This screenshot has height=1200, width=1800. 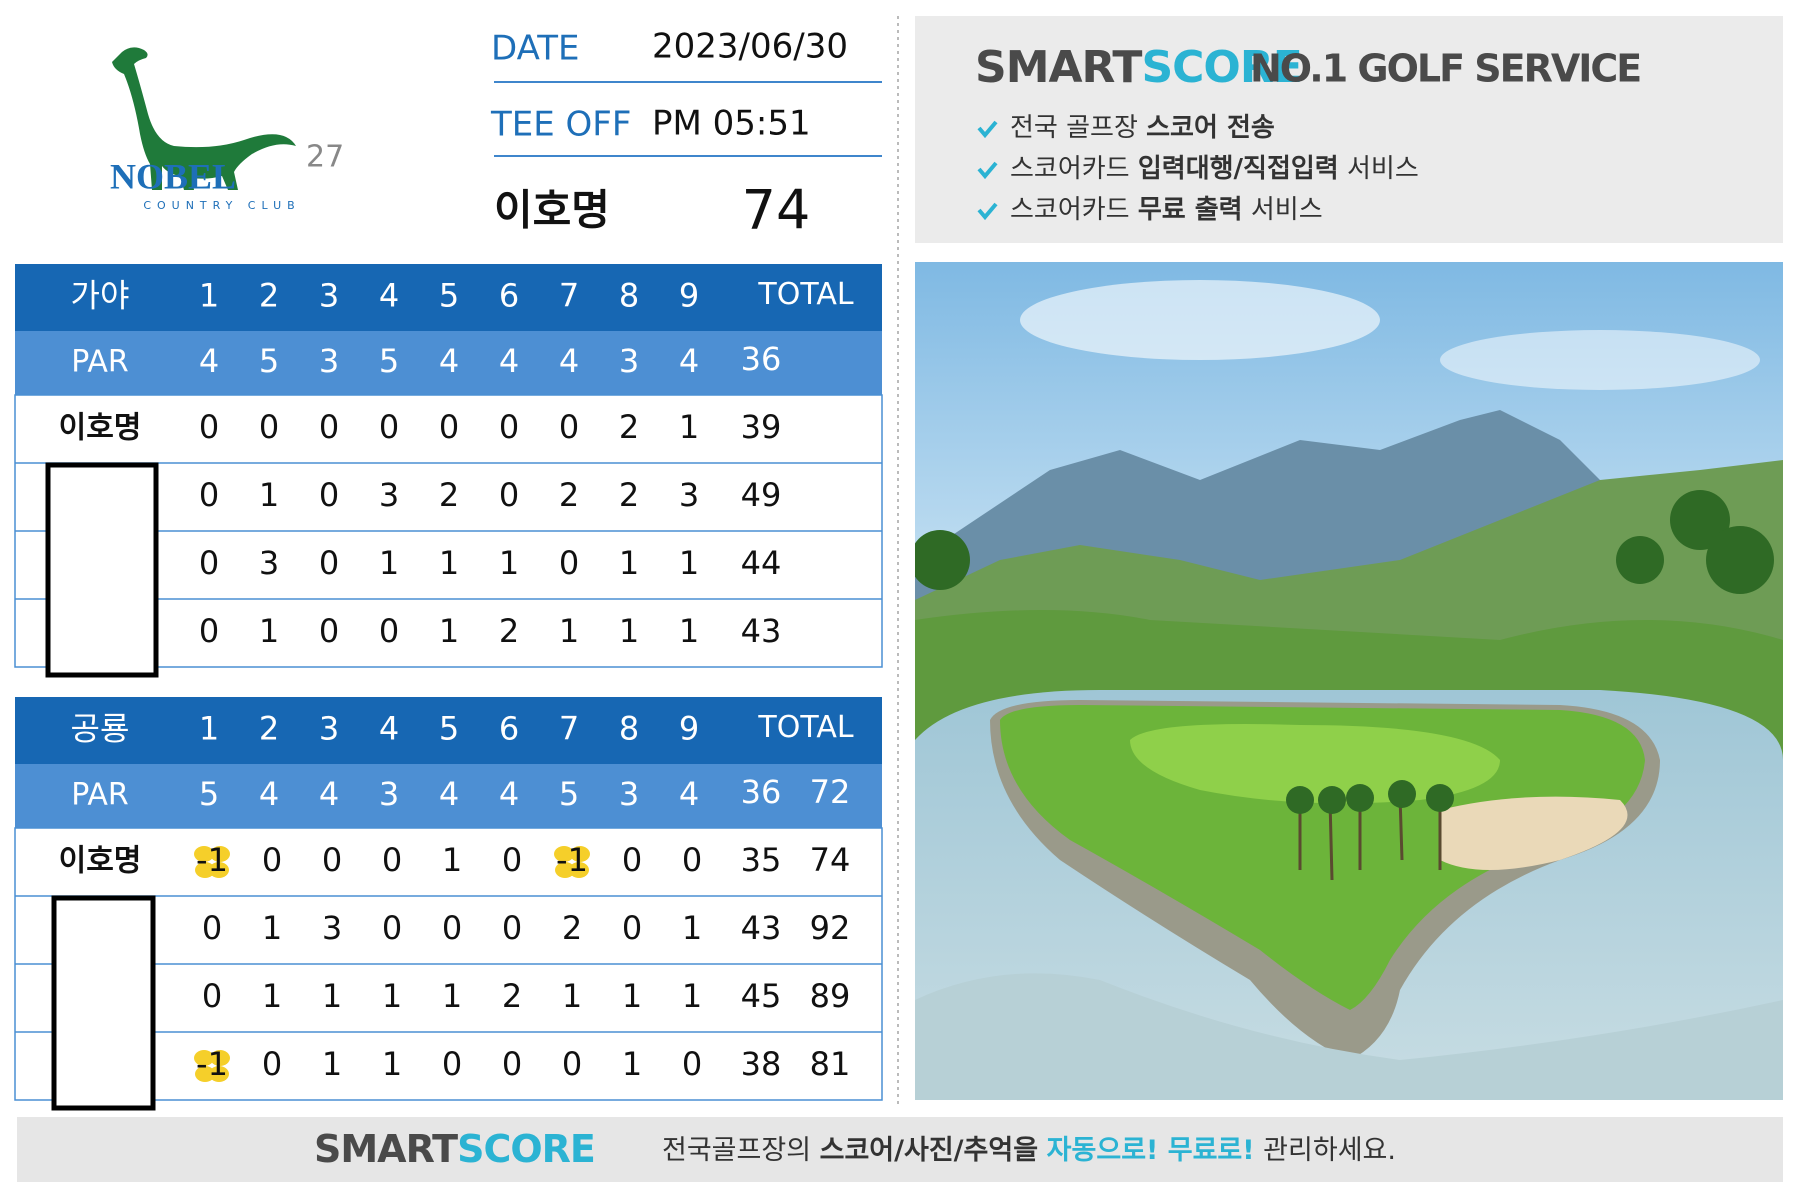 What do you see at coordinates (761, 792) in the screenshot?
I see `par-total: 36` at bounding box center [761, 792].